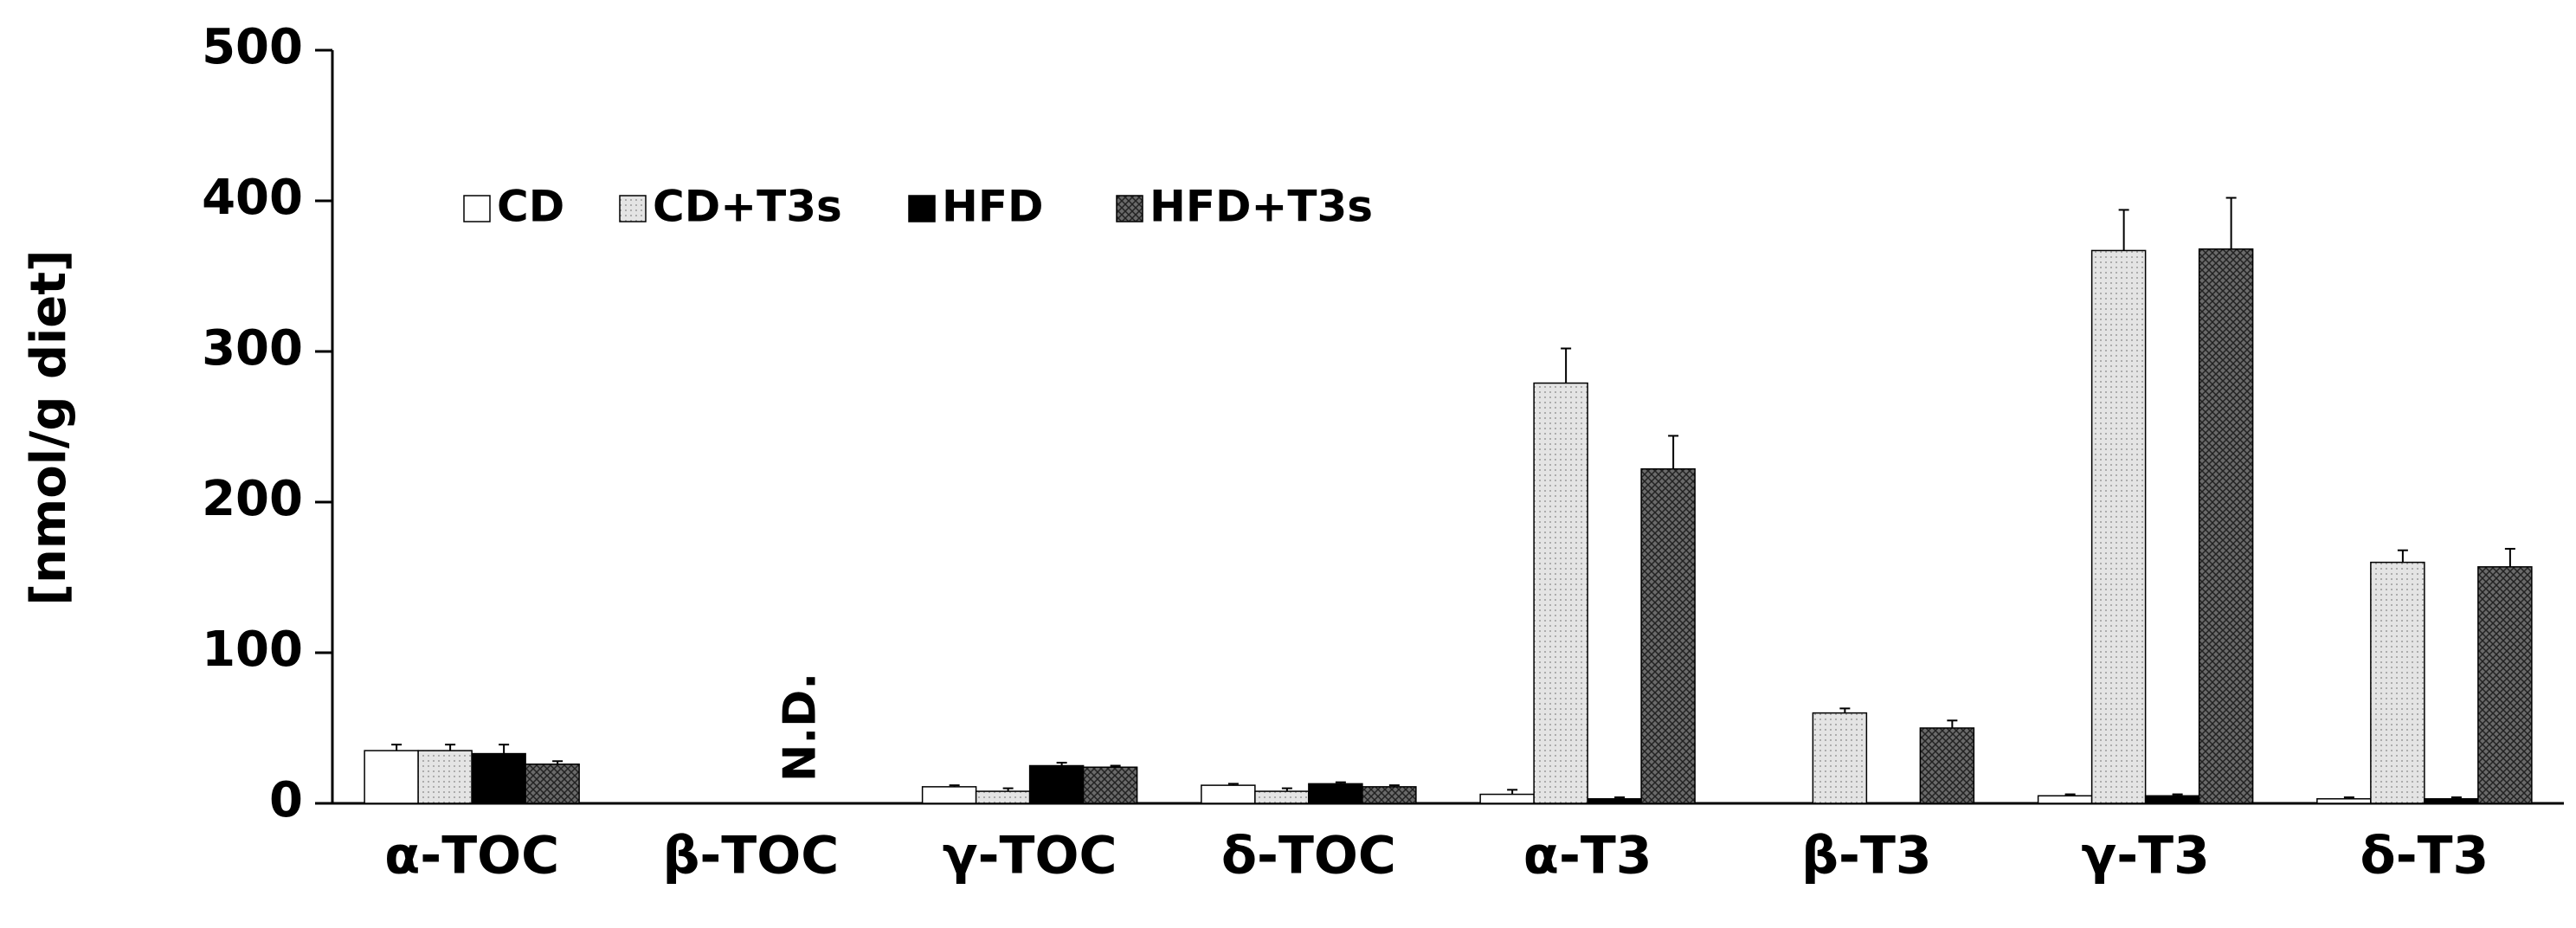 The height and width of the screenshot is (928, 2576). I want to click on x-tick-label: γ-T3, so click(2145, 856).